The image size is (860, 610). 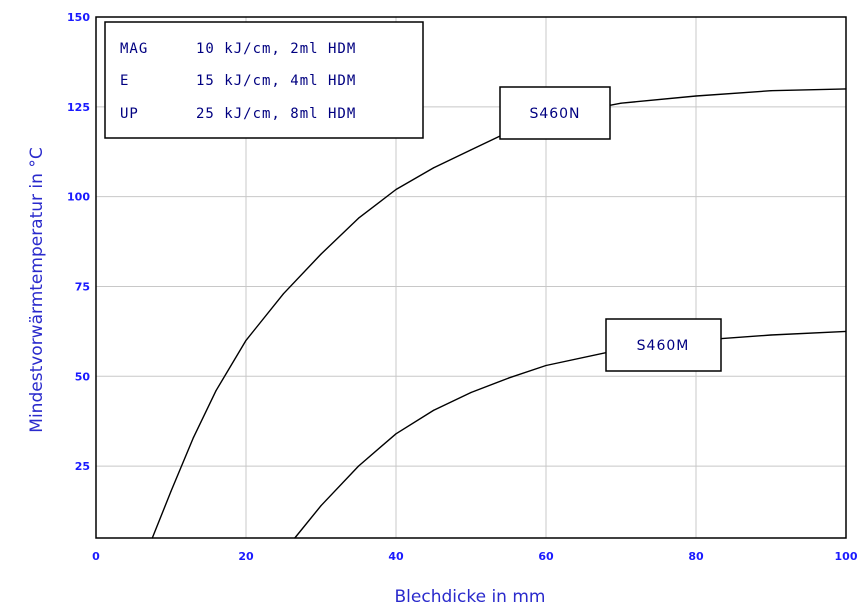 I want to click on legend-name-up: UP, so click(x=129, y=114).